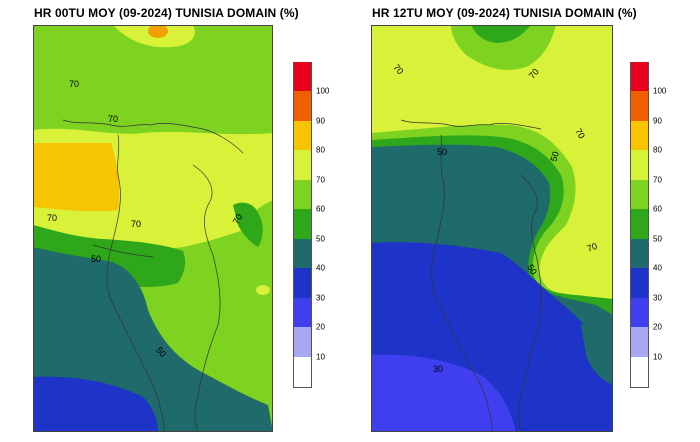  Describe the element at coordinates (586, 260) in the screenshot. I see `right-yellow-spot` at that location.